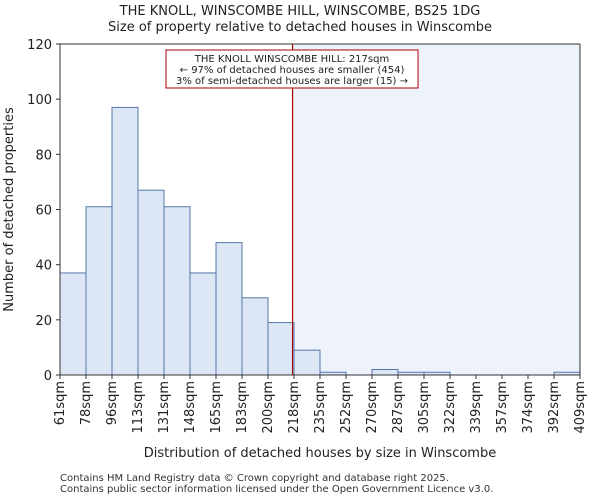  Describe the element at coordinates (291, 59) in the screenshot. I see `annotation-line-1: THE KNOLL WINSCOMBE HILL: 217sqm` at that location.